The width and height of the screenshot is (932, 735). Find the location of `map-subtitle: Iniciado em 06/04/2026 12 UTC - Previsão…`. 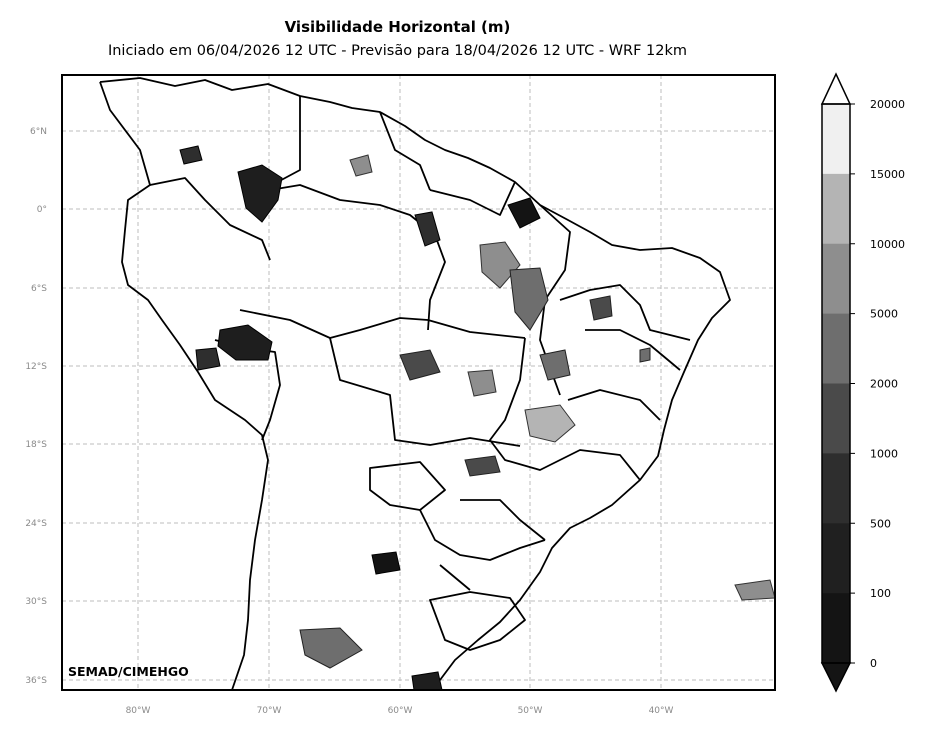

map-subtitle: Iniciado em 06/04/2026 12 UTC - Previsão… is located at coordinates (397, 51).